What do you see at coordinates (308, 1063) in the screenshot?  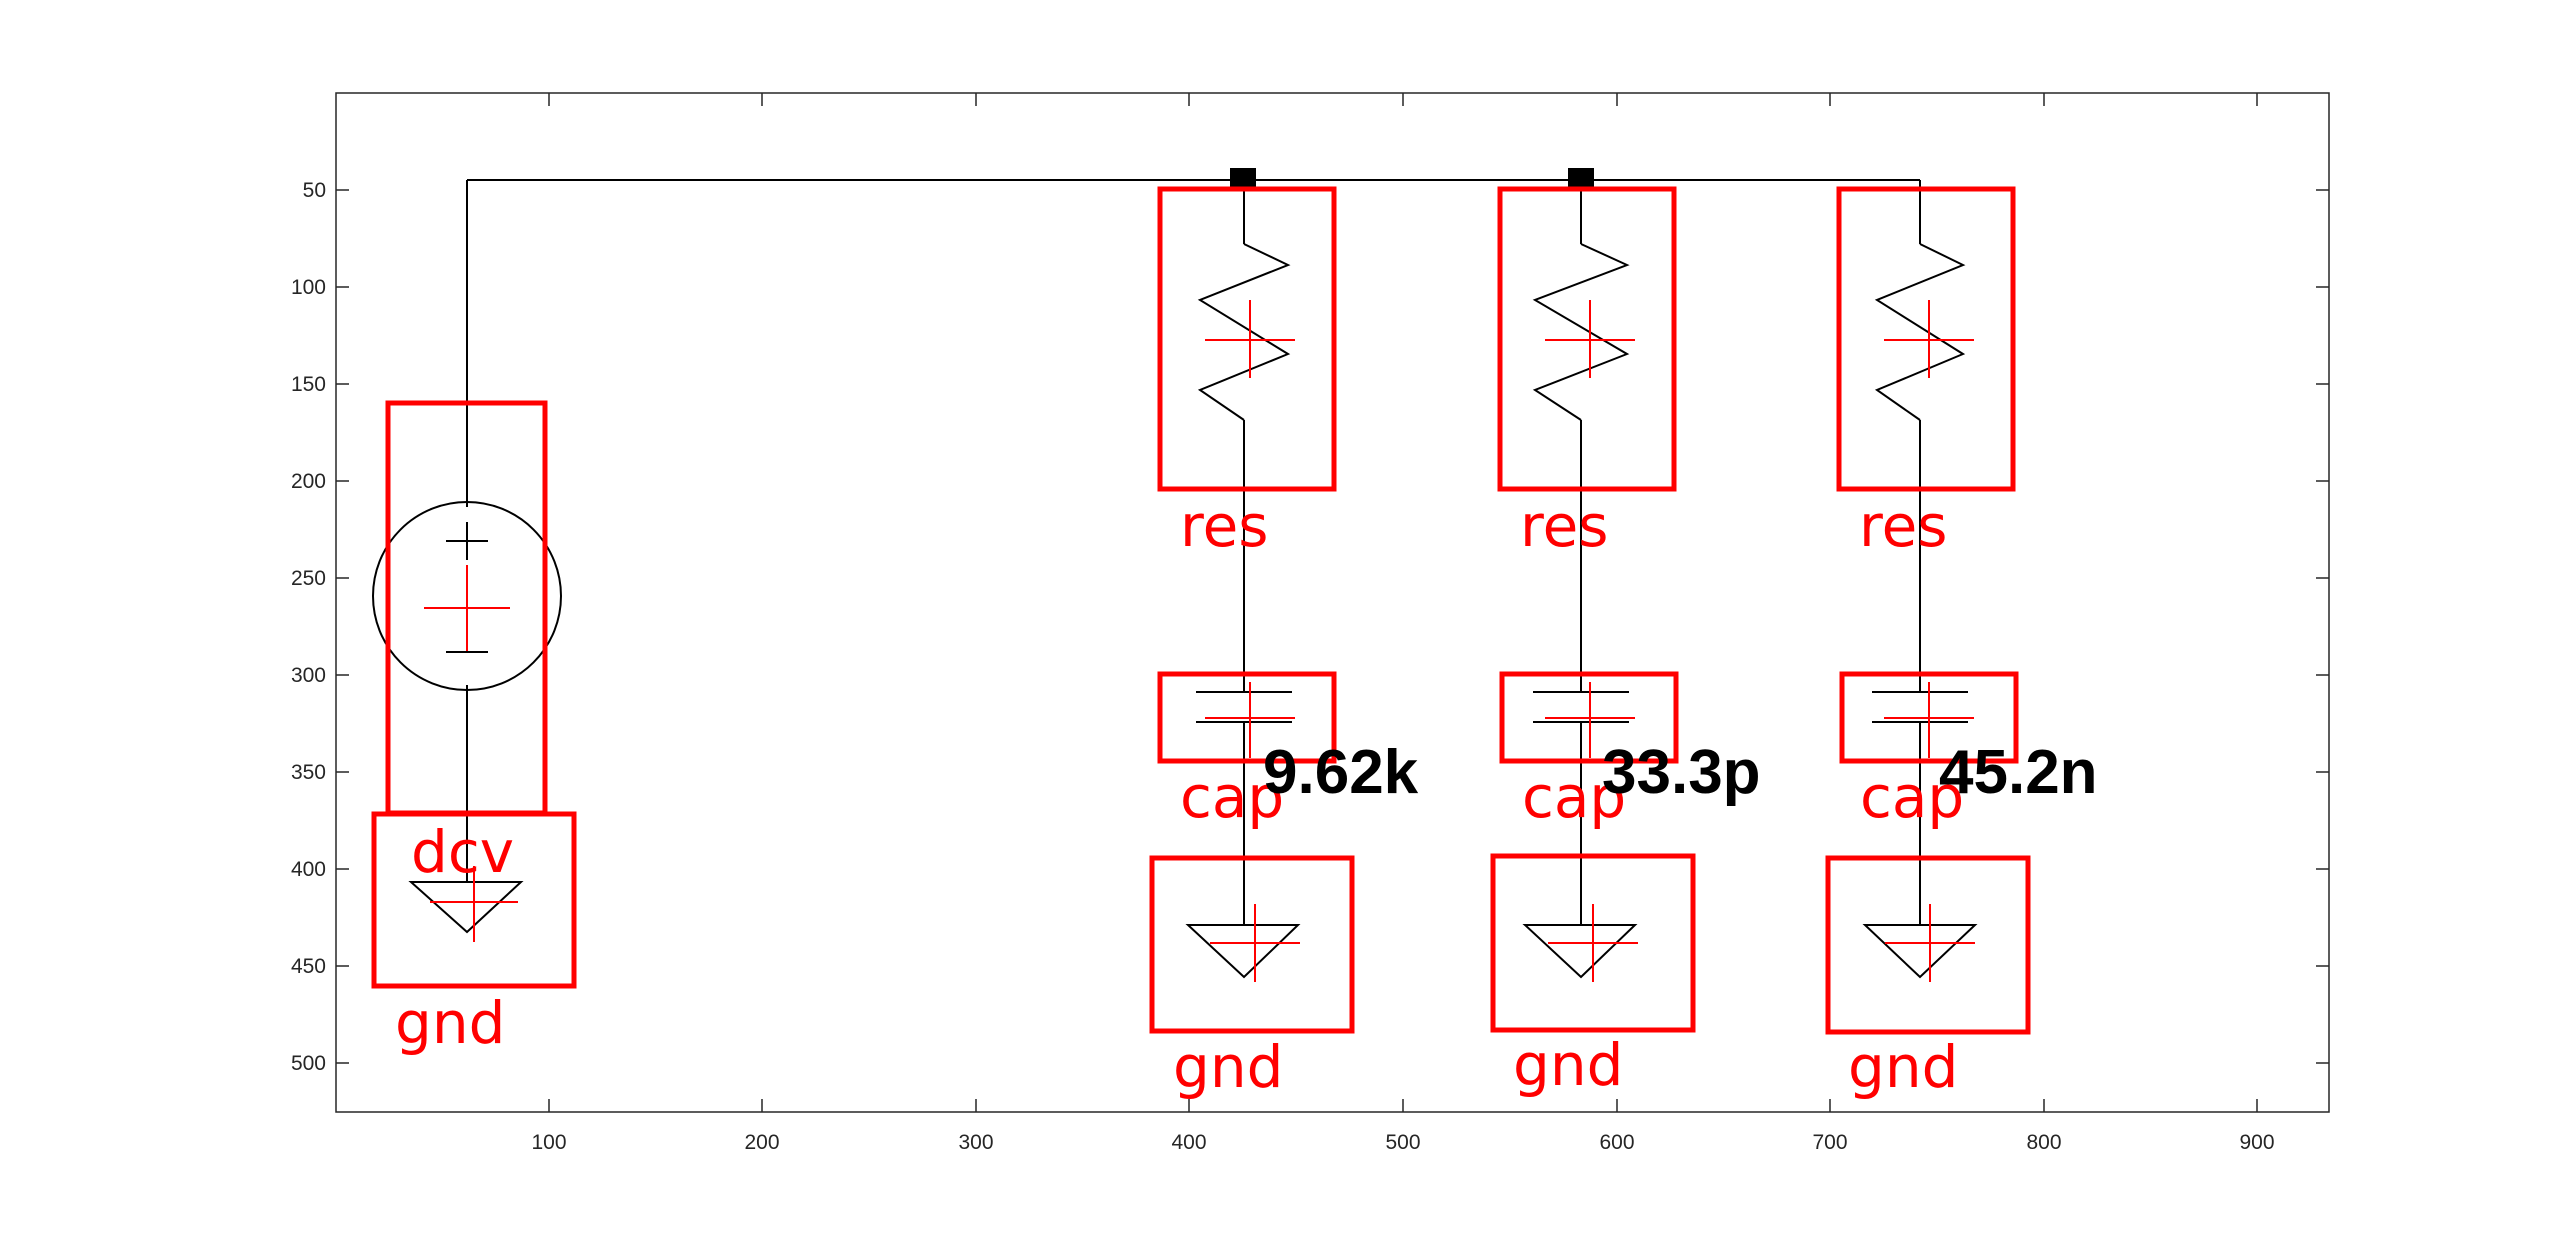 I see `y-tick-label: 500` at bounding box center [308, 1063].